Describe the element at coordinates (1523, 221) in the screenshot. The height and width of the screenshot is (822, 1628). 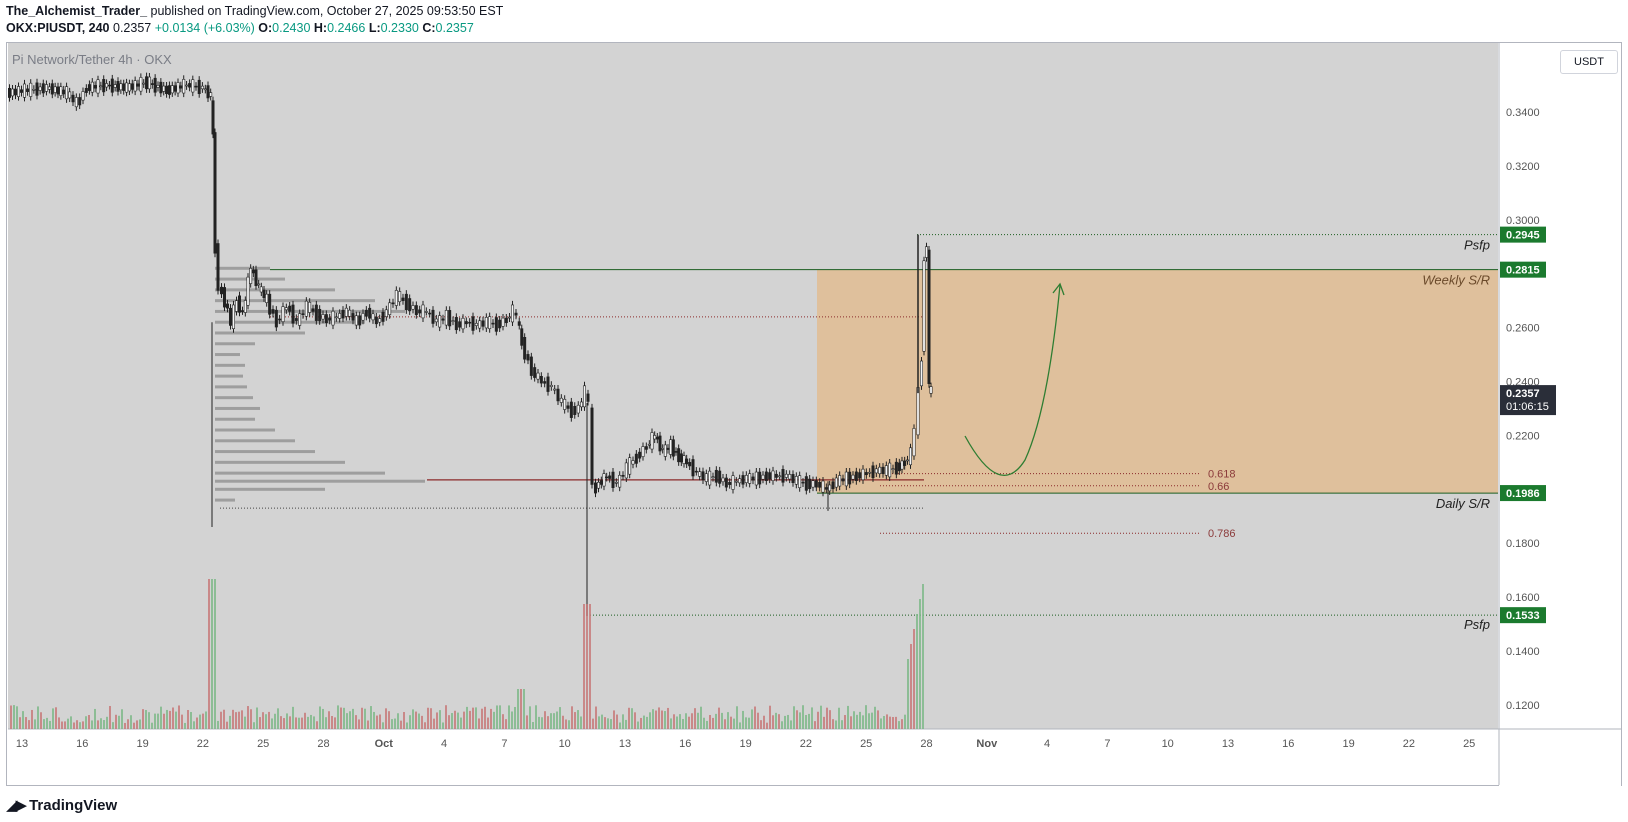
I see `y-tick-label: 0.3000` at that location.